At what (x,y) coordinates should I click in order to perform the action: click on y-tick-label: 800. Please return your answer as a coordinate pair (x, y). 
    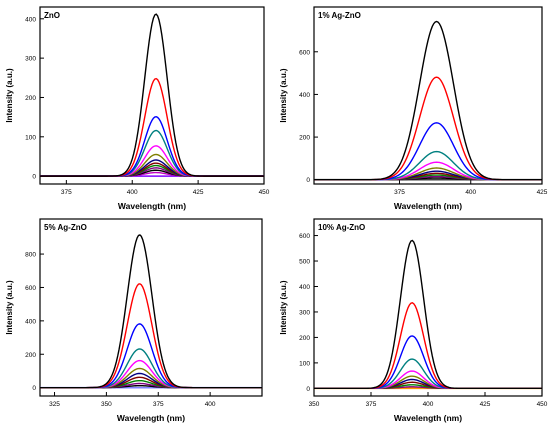
    Looking at the image, I should click on (30, 255).